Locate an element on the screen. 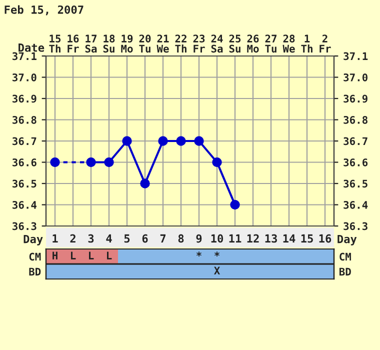 This screenshot has height=350, width=380. y2-tick-label: CM is located at coordinates (345, 256).